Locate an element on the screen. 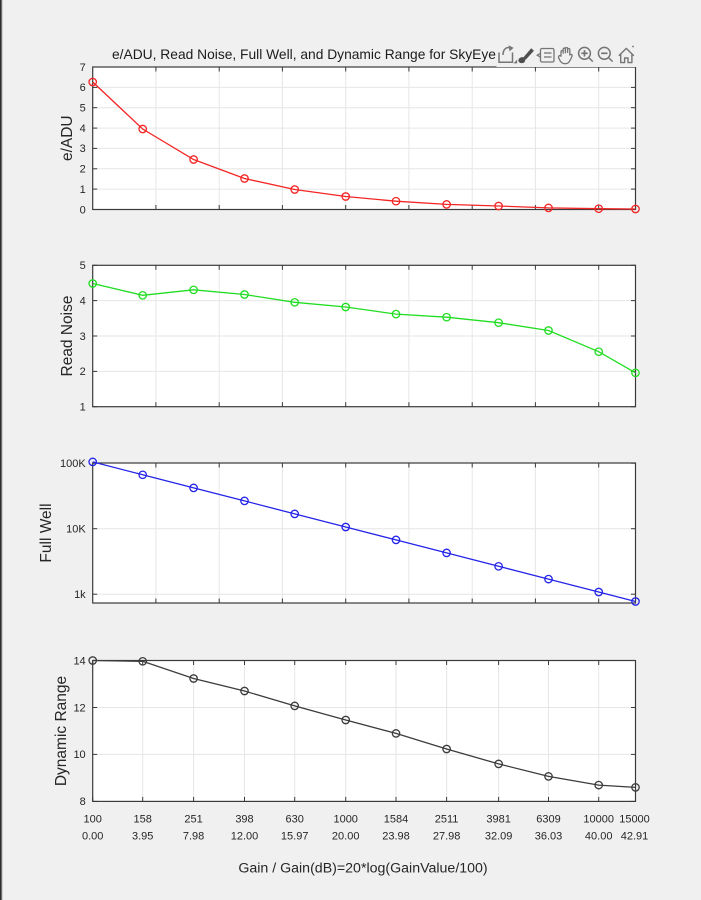 The image size is (701, 900). svg-text: 7 is located at coordinates (83, 68).